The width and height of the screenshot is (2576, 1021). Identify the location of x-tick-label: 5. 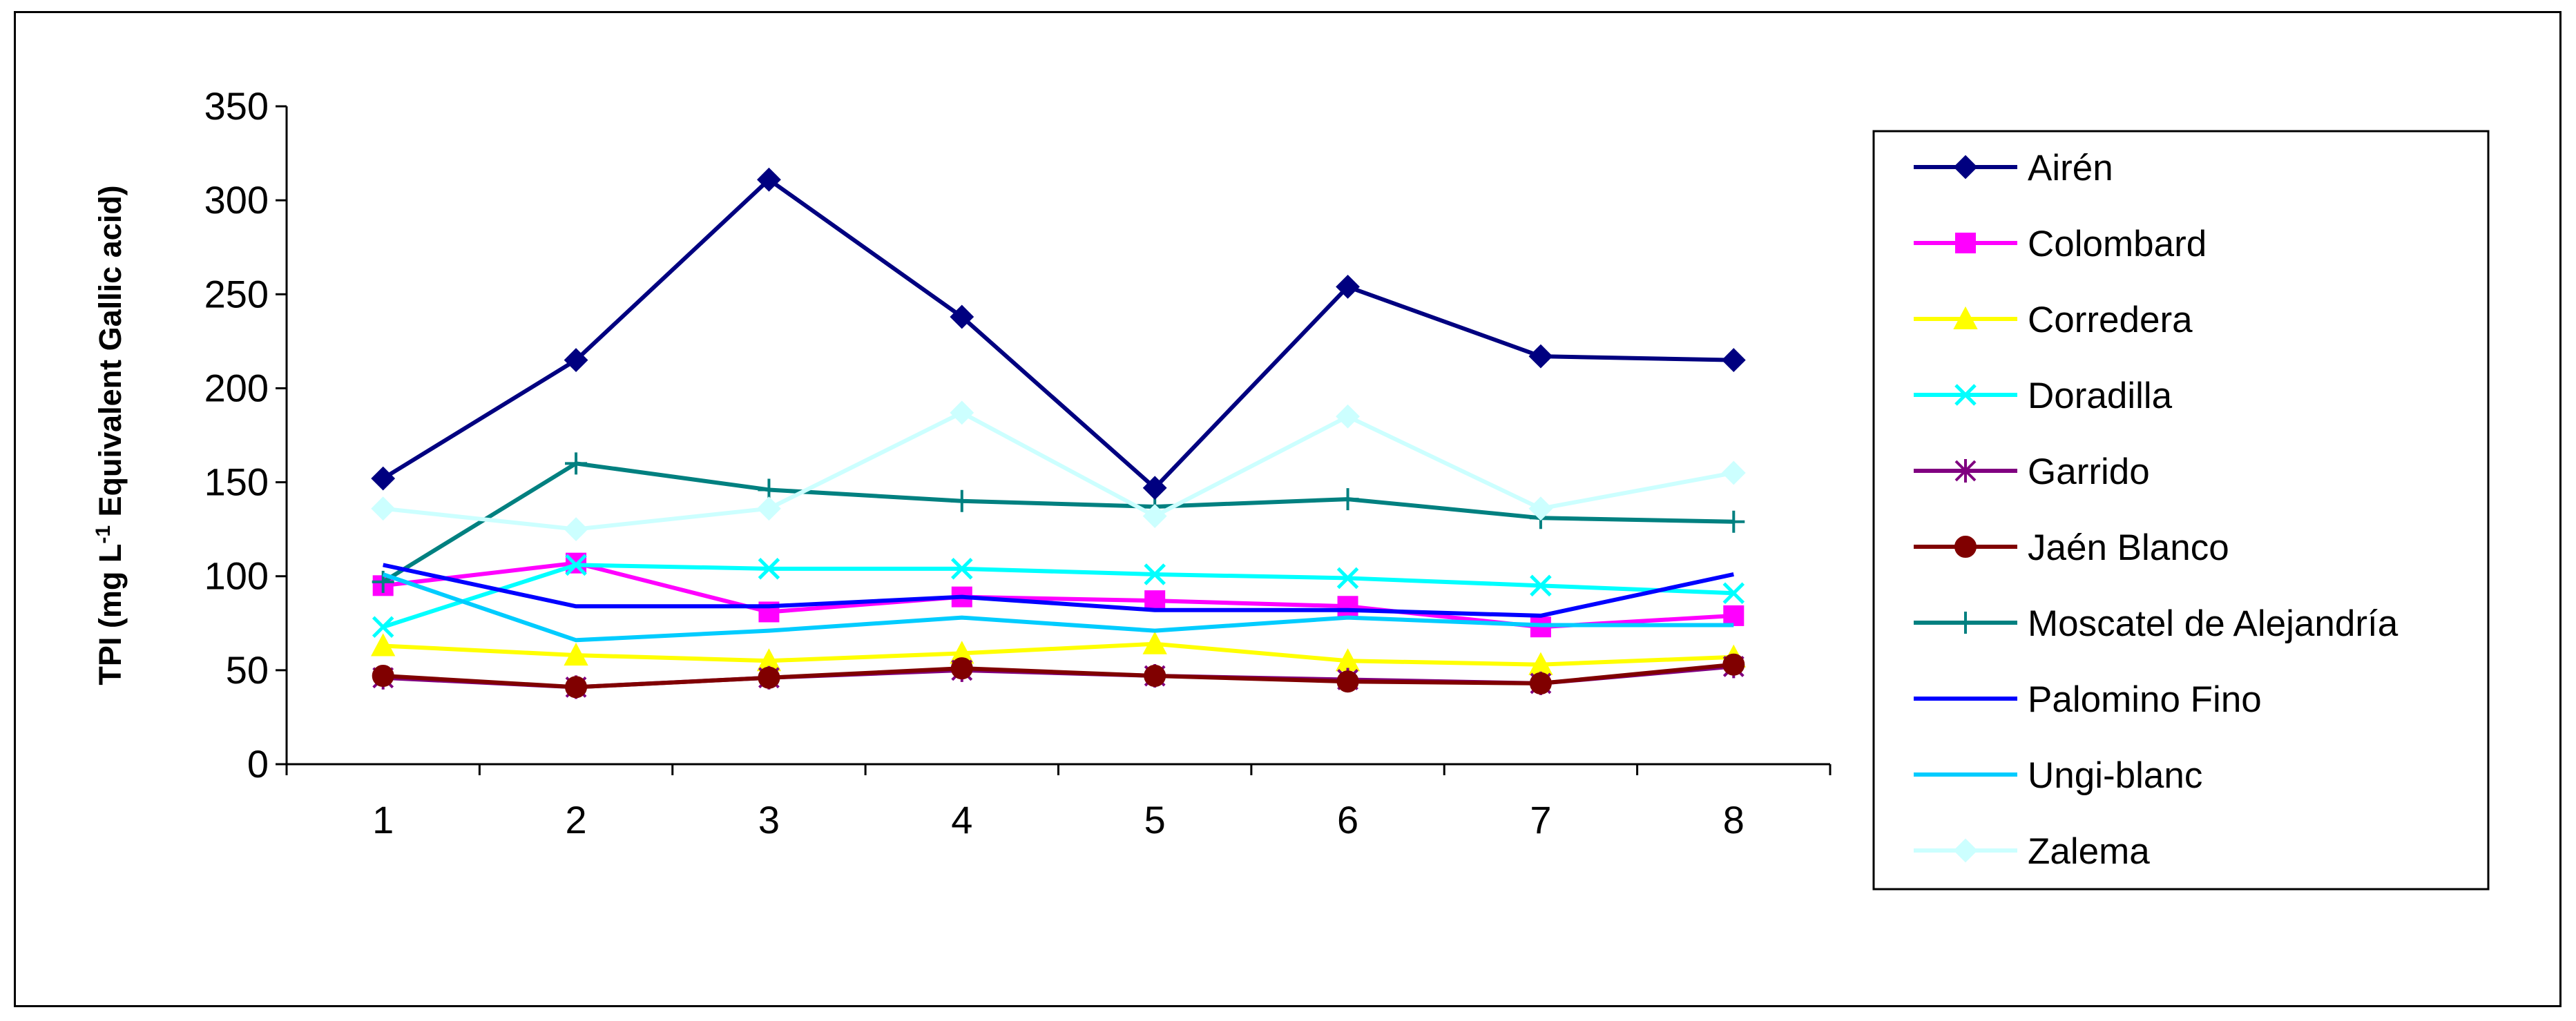
(1155, 820).